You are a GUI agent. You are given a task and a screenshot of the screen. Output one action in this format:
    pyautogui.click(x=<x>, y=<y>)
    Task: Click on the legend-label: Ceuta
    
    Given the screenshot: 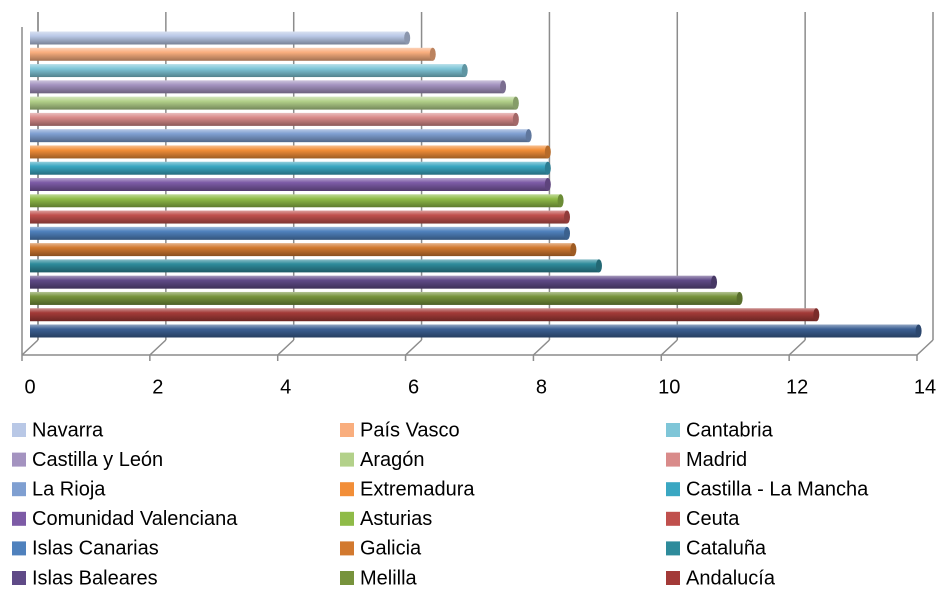 What is the action you would take?
    pyautogui.click(x=713, y=519)
    